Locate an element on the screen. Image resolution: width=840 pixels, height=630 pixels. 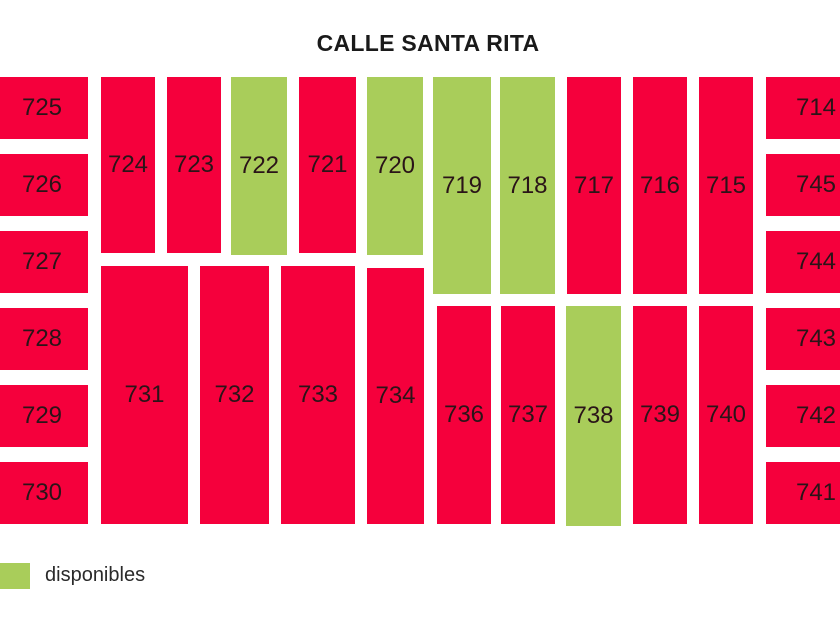
lot-716: 716 is located at coordinates (660, 185).